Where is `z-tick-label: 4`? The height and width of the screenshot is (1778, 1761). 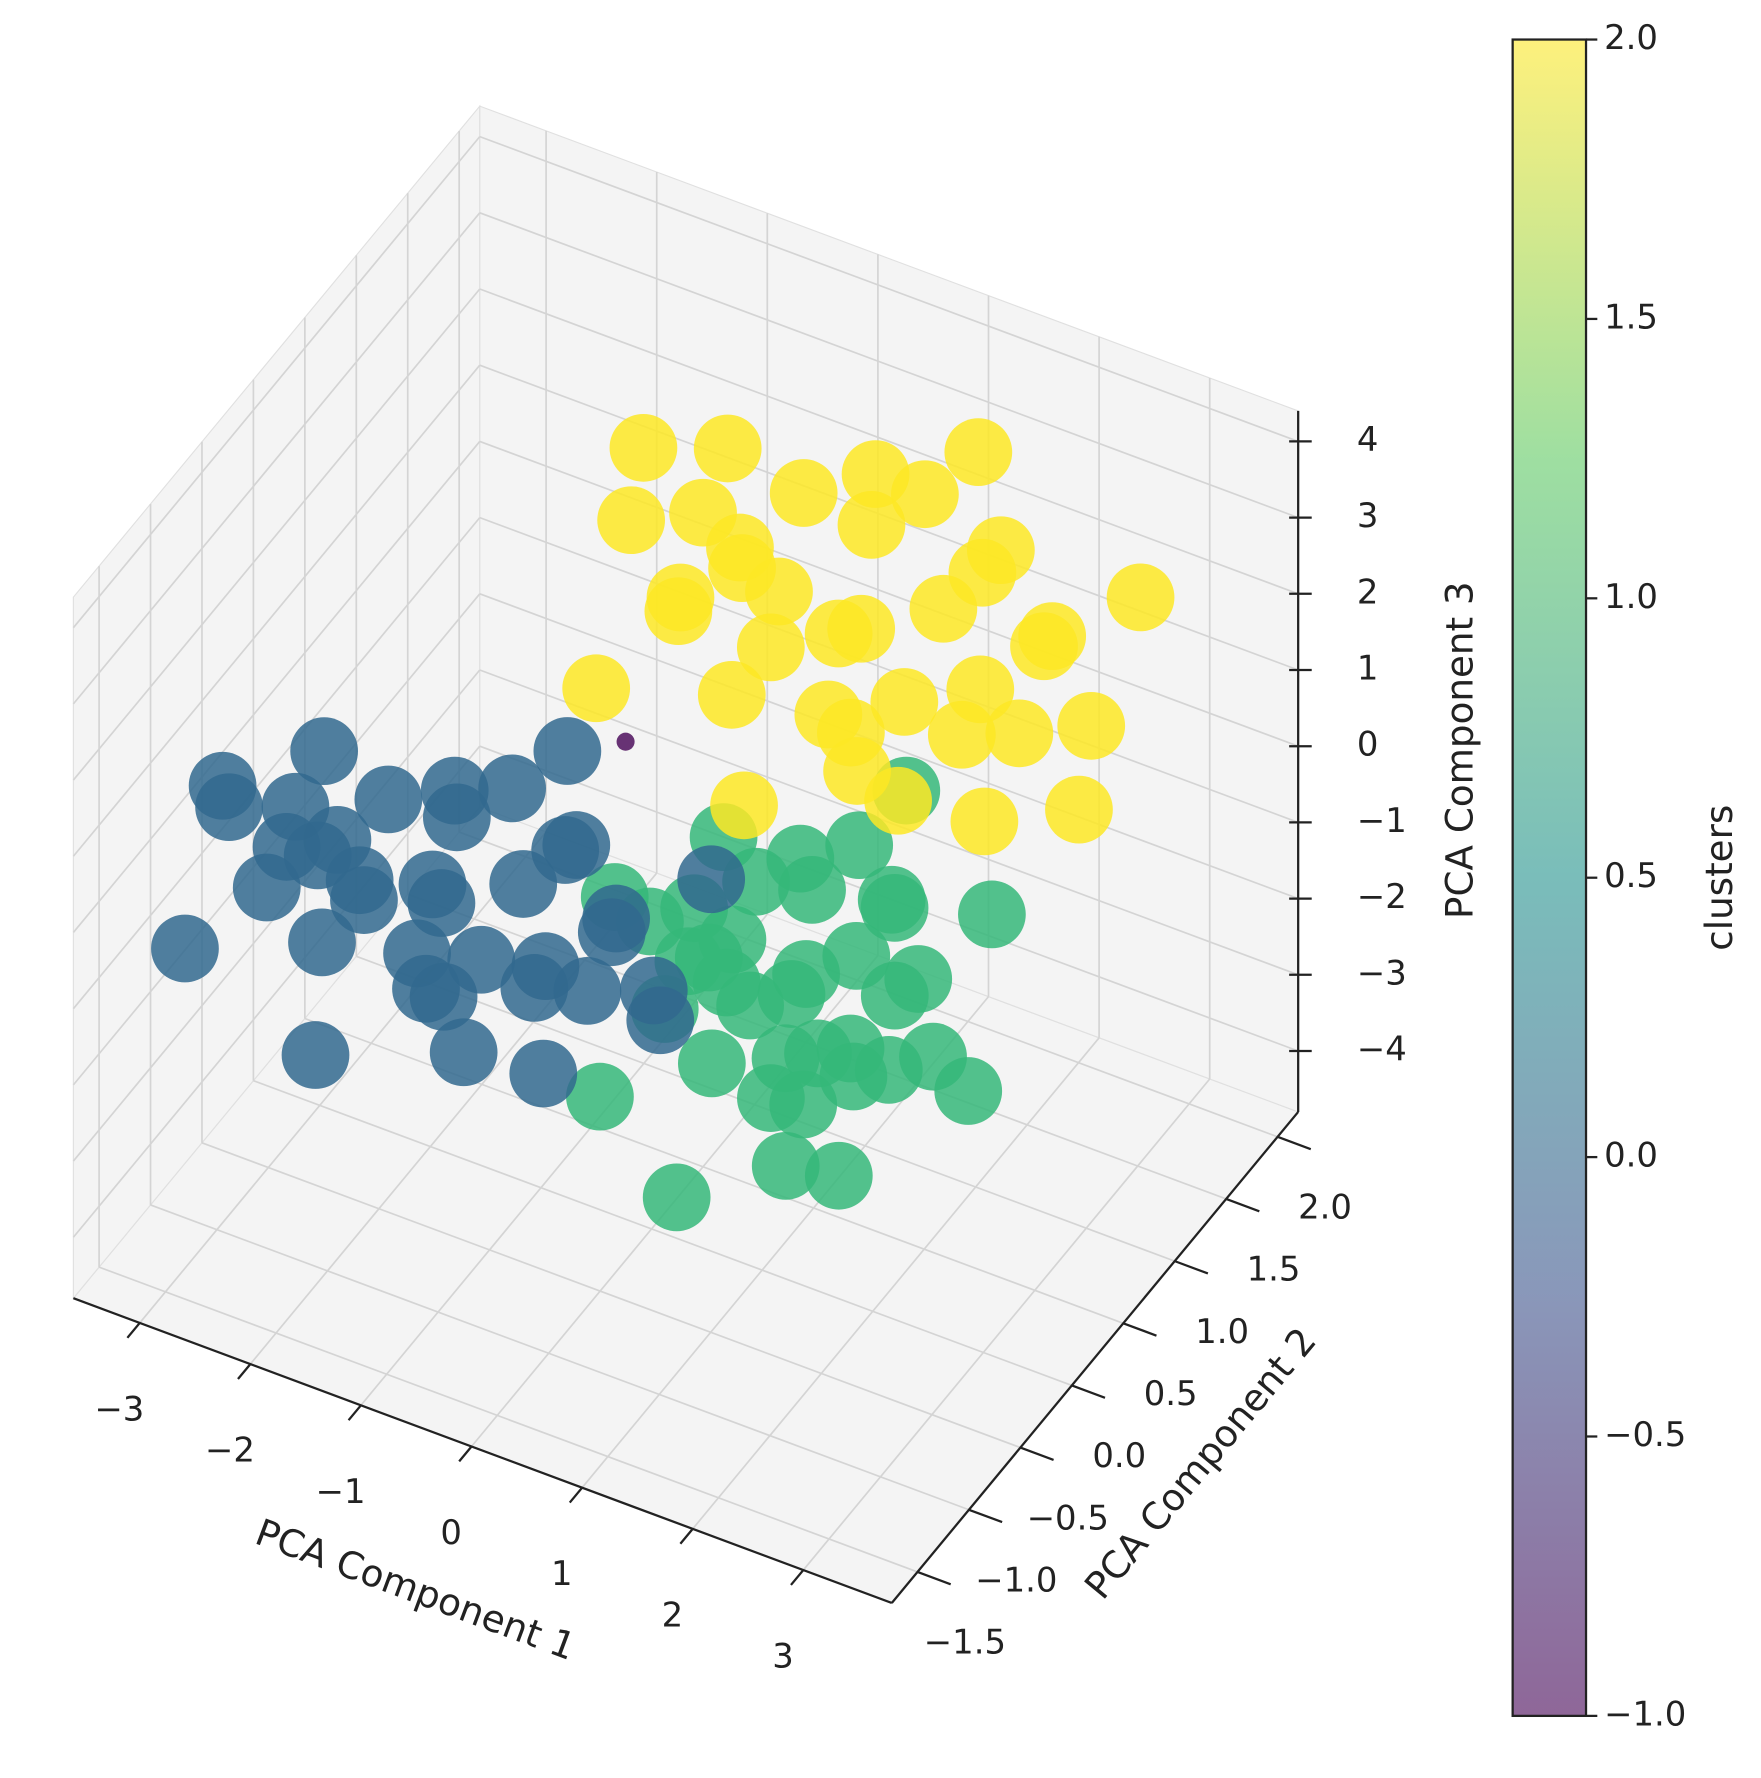 z-tick-label: 4 is located at coordinates (1368, 439).